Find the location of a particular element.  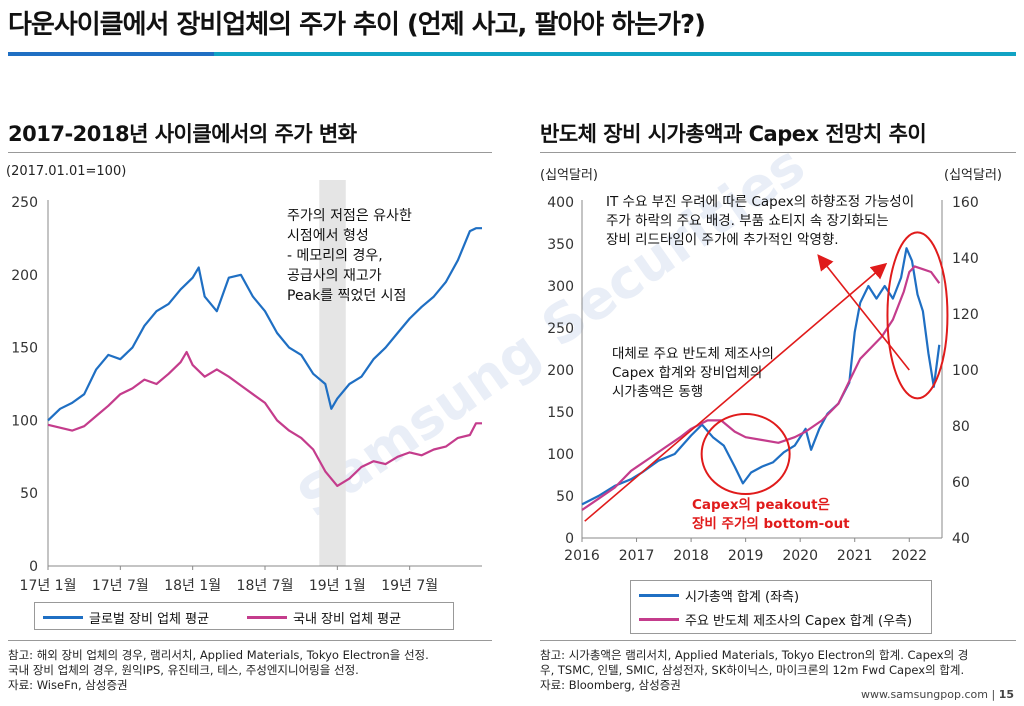

legend-item-global: 글로벌 장비 업체 평균 is located at coordinates (126, 617).